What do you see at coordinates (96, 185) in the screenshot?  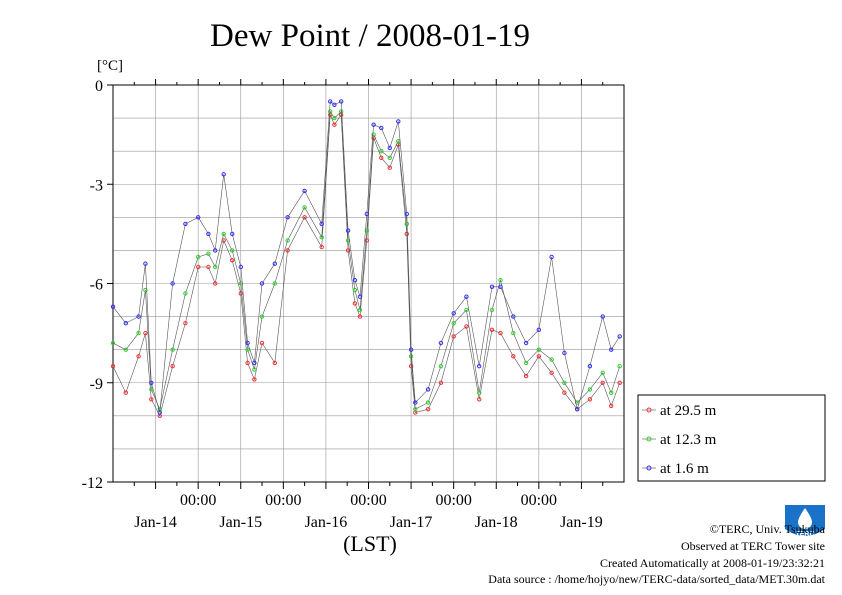 I see `y-tick-label: -3` at bounding box center [96, 185].